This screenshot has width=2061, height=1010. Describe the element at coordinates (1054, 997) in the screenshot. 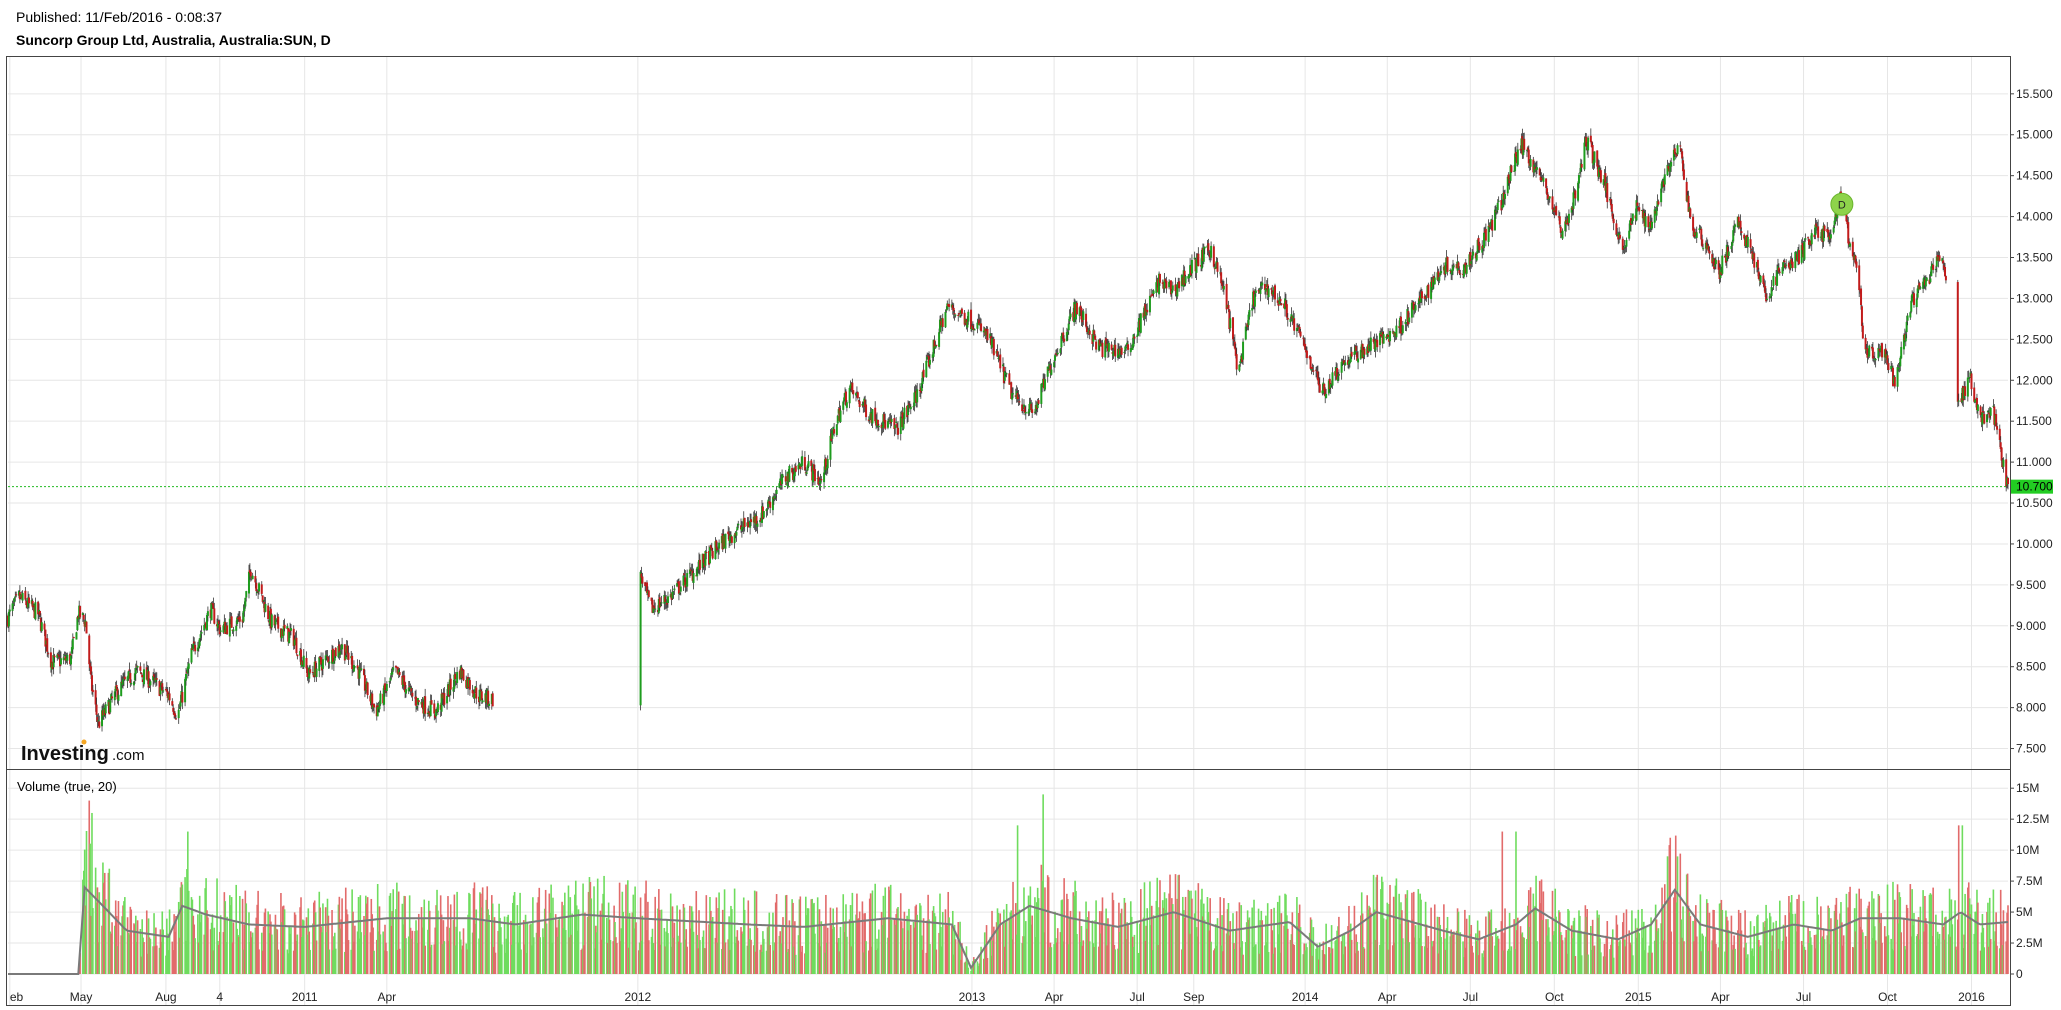

I see `time-tick-label: Apr` at that location.